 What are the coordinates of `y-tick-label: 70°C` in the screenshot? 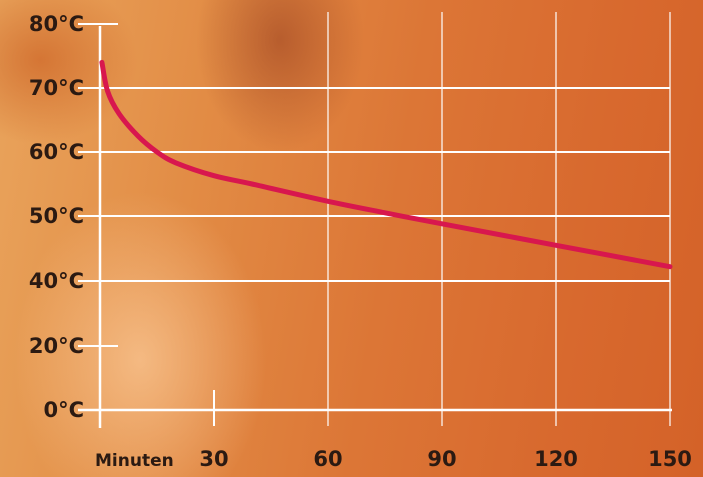 It's located at (56, 88).